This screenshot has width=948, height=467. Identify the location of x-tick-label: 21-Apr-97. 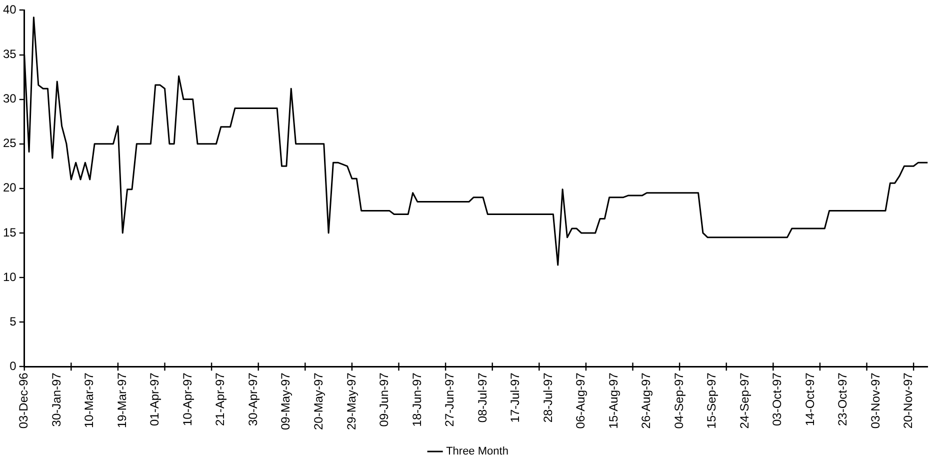
(220, 399).